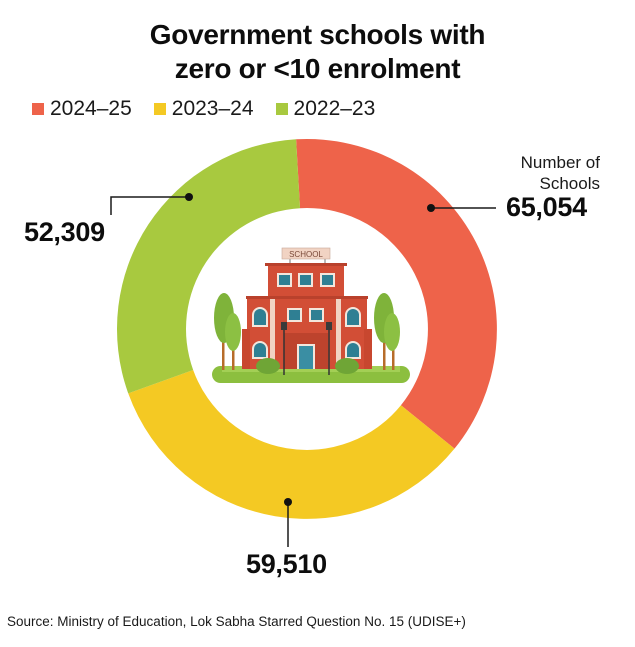 The height and width of the screenshot is (647, 635). Describe the element at coordinates (311, 315) in the screenshot. I see `school-building-icon: SCHOOL` at that location.